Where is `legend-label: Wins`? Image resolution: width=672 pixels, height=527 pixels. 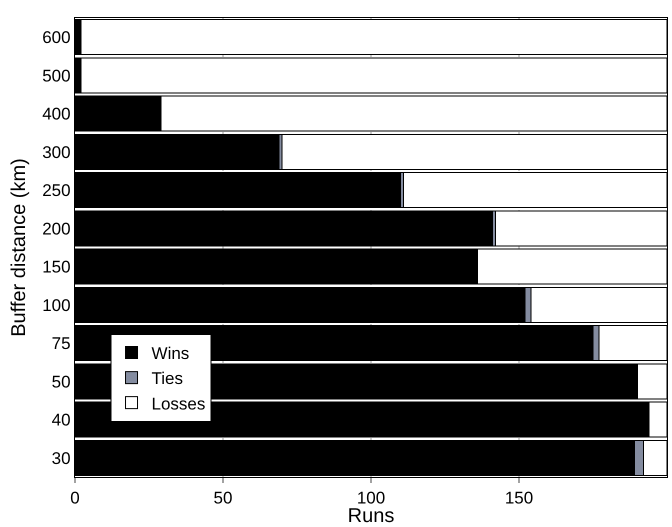
legend-label: Wins is located at coordinates (171, 354).